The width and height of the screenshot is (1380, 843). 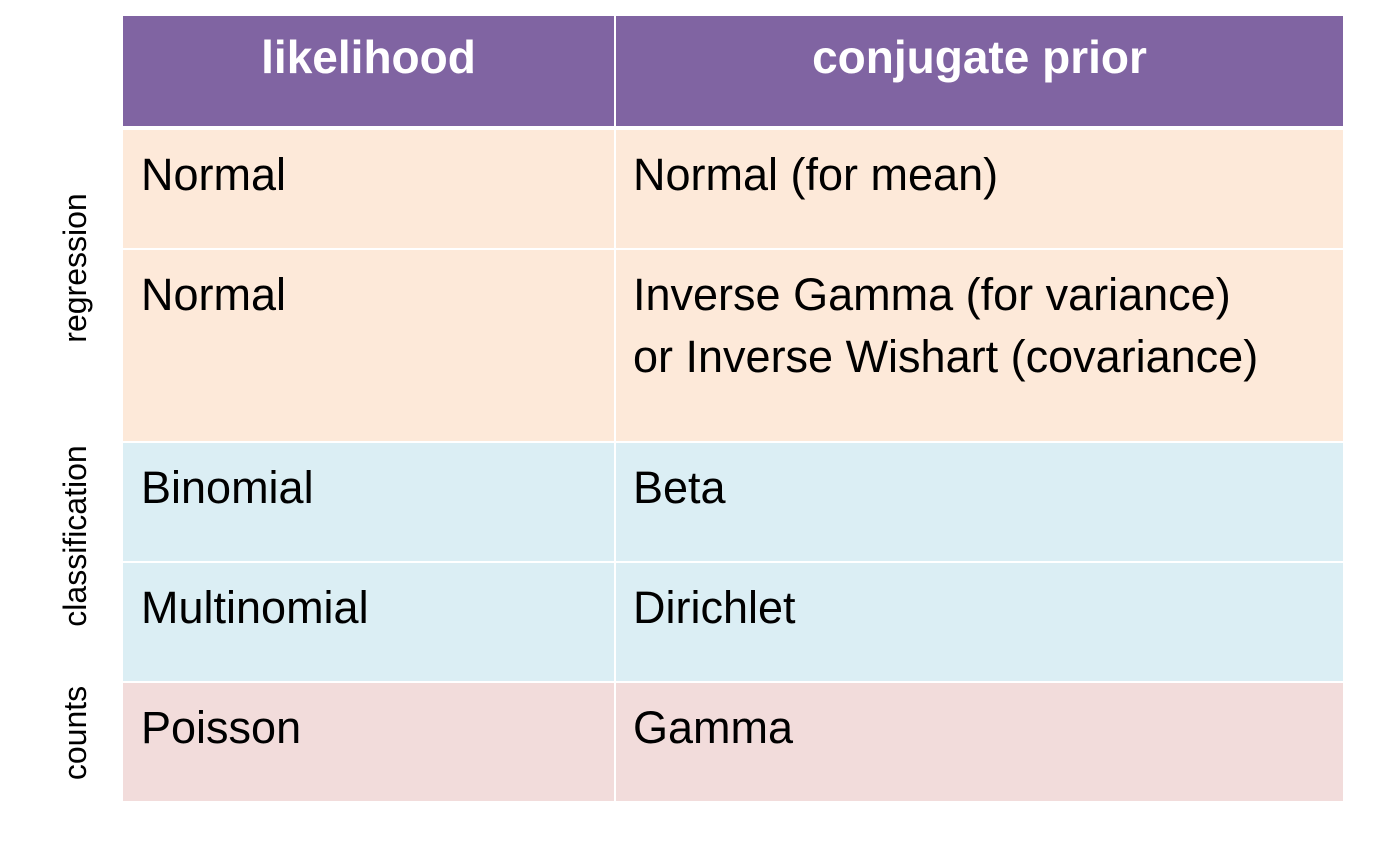 What do you see at coordinates (946, 356) in the screenshot?
I see `prior-line: or Inverse Wishart (covariance)` at bounding box center [946, 356].